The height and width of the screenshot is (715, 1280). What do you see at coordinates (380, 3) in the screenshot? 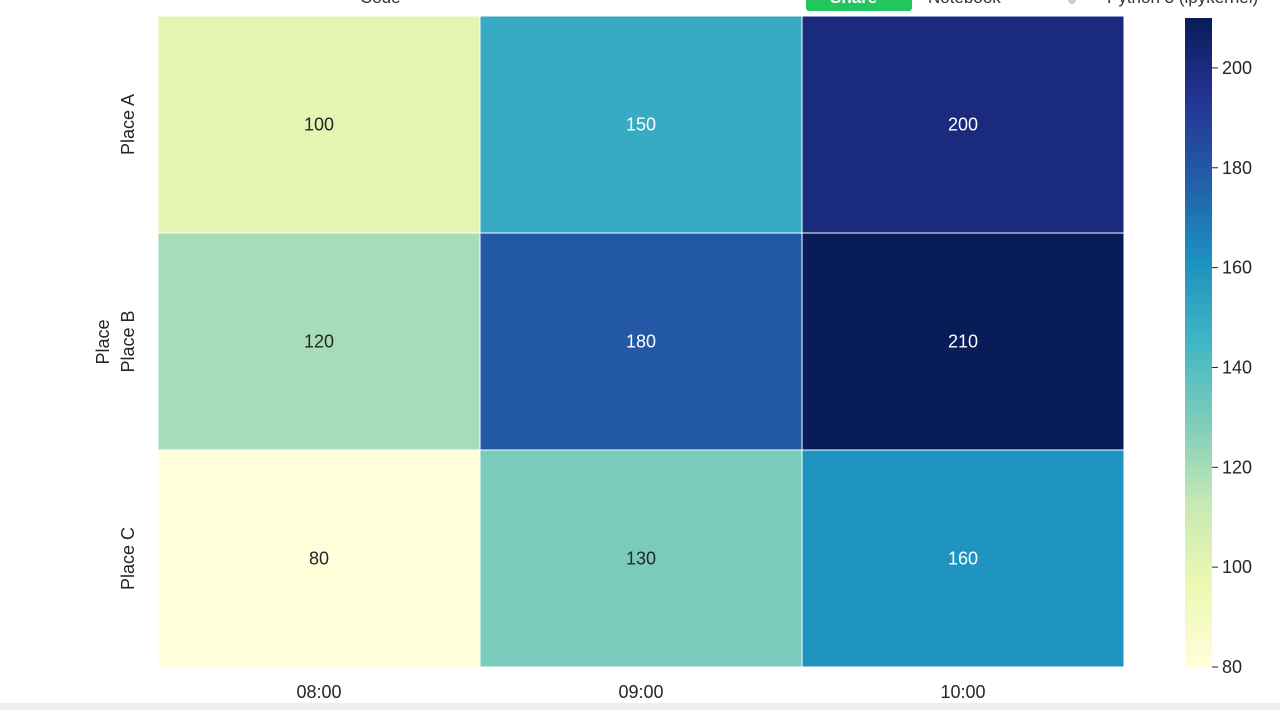
I see `cell-type: Code` at bounding box center [380, 3].